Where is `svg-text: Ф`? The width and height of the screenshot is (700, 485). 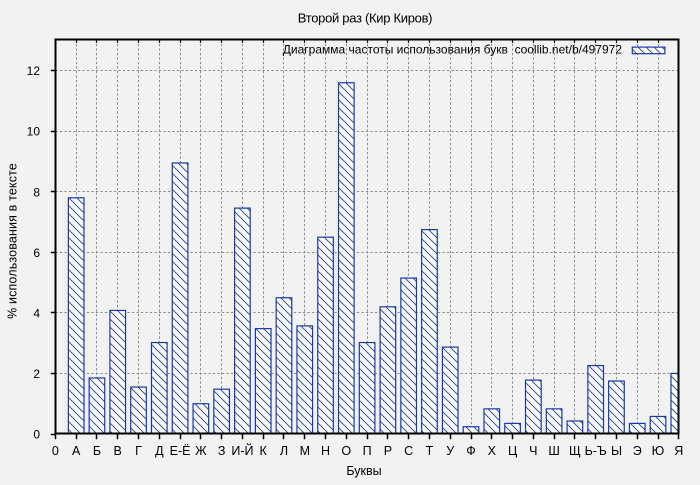
svg-text: Ф is located at coordinates (471, 451).